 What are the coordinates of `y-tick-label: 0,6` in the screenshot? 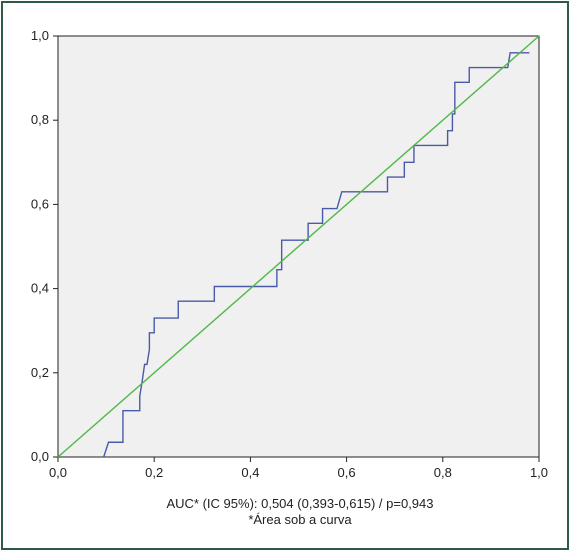 It's located at (40, 203).